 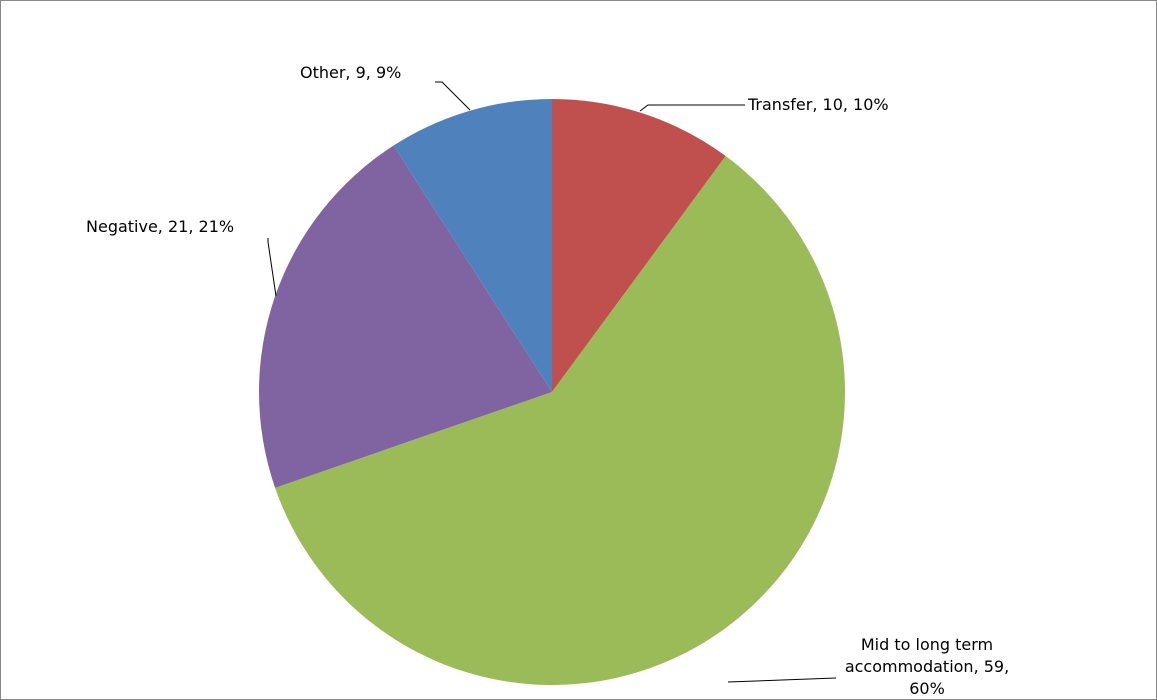 I want to click on data-label: Negative, 21, 21%, so click(x=160, y=226).